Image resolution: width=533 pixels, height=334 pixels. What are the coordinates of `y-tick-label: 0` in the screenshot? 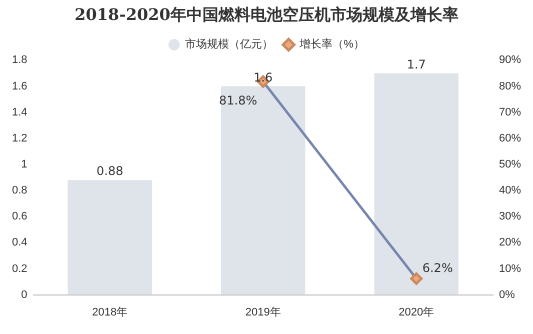 It's located at (24, 294).